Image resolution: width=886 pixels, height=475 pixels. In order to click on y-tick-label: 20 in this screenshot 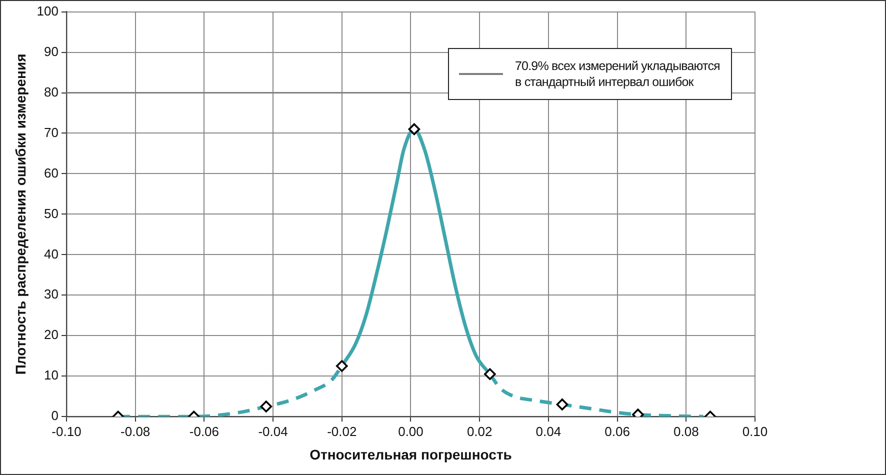, I will do `click(51, 334)`.